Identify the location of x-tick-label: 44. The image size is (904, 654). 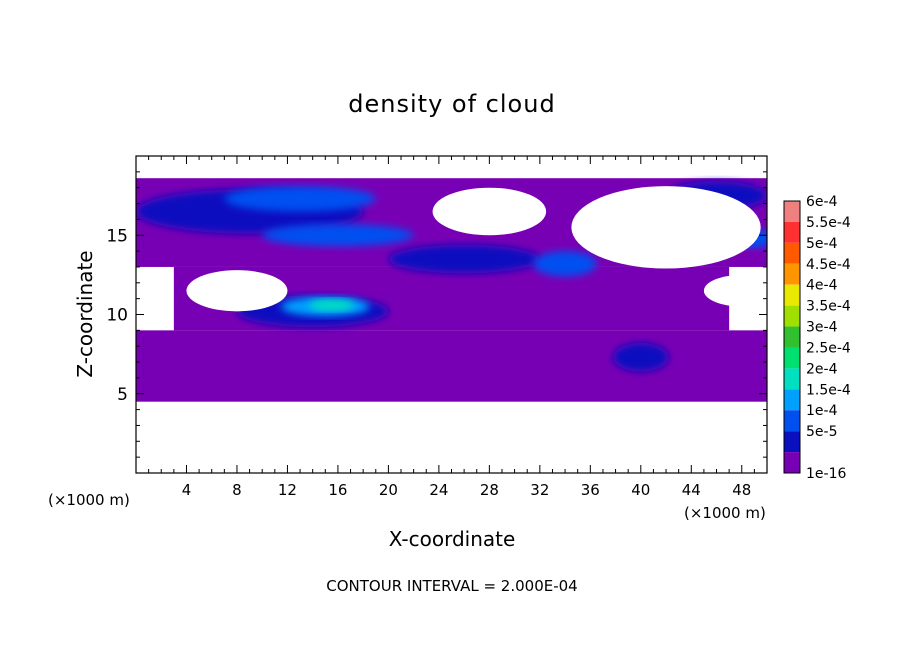
(691, 490).